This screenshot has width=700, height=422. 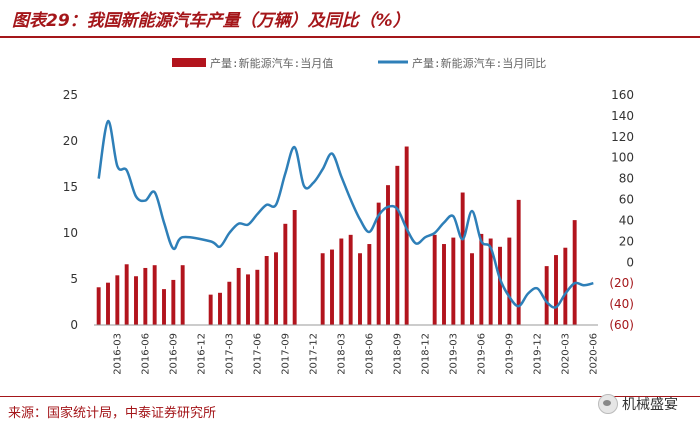 What do you see at coordinates (74, 325) in the screenshot?
I see `left-tick-label: 0` at bounding box center [74, 325].